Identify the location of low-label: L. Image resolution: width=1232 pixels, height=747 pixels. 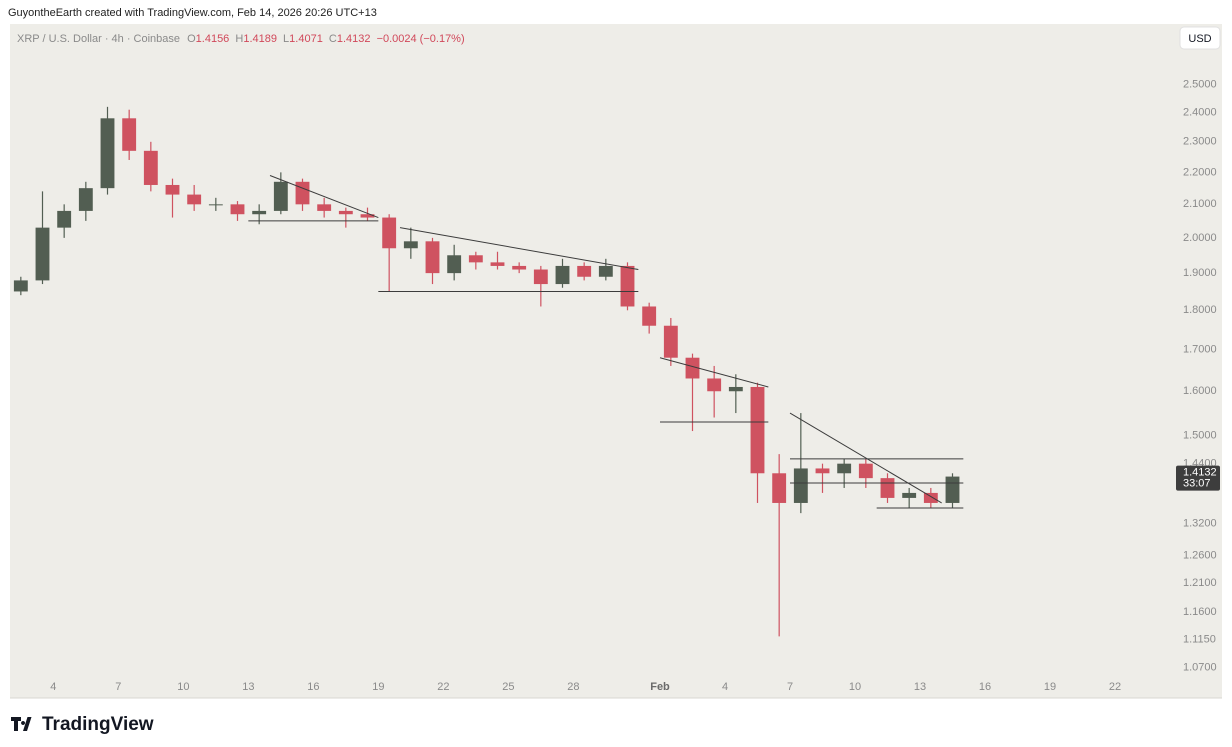
(286, 39).